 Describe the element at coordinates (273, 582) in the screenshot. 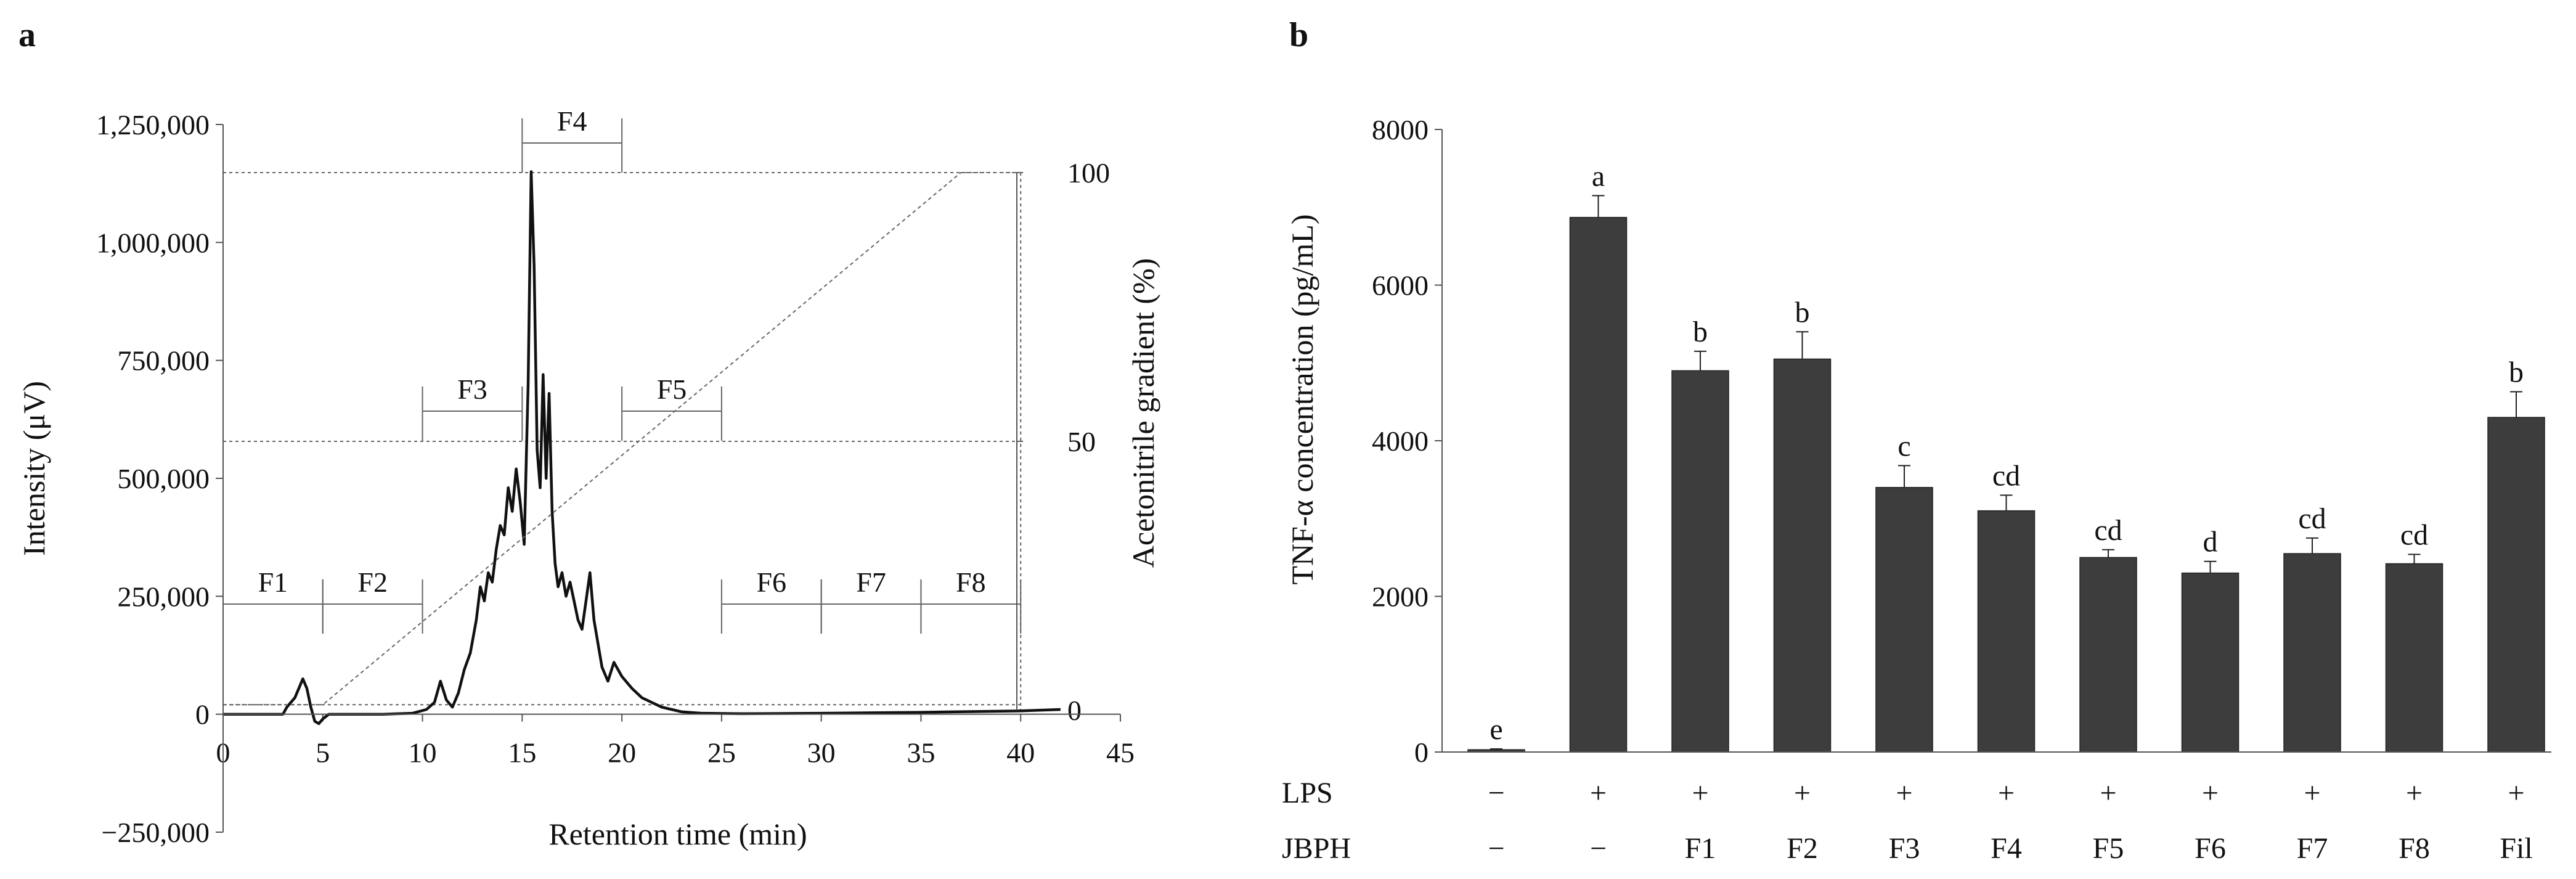

I see `fraction-label: F1` at that location.